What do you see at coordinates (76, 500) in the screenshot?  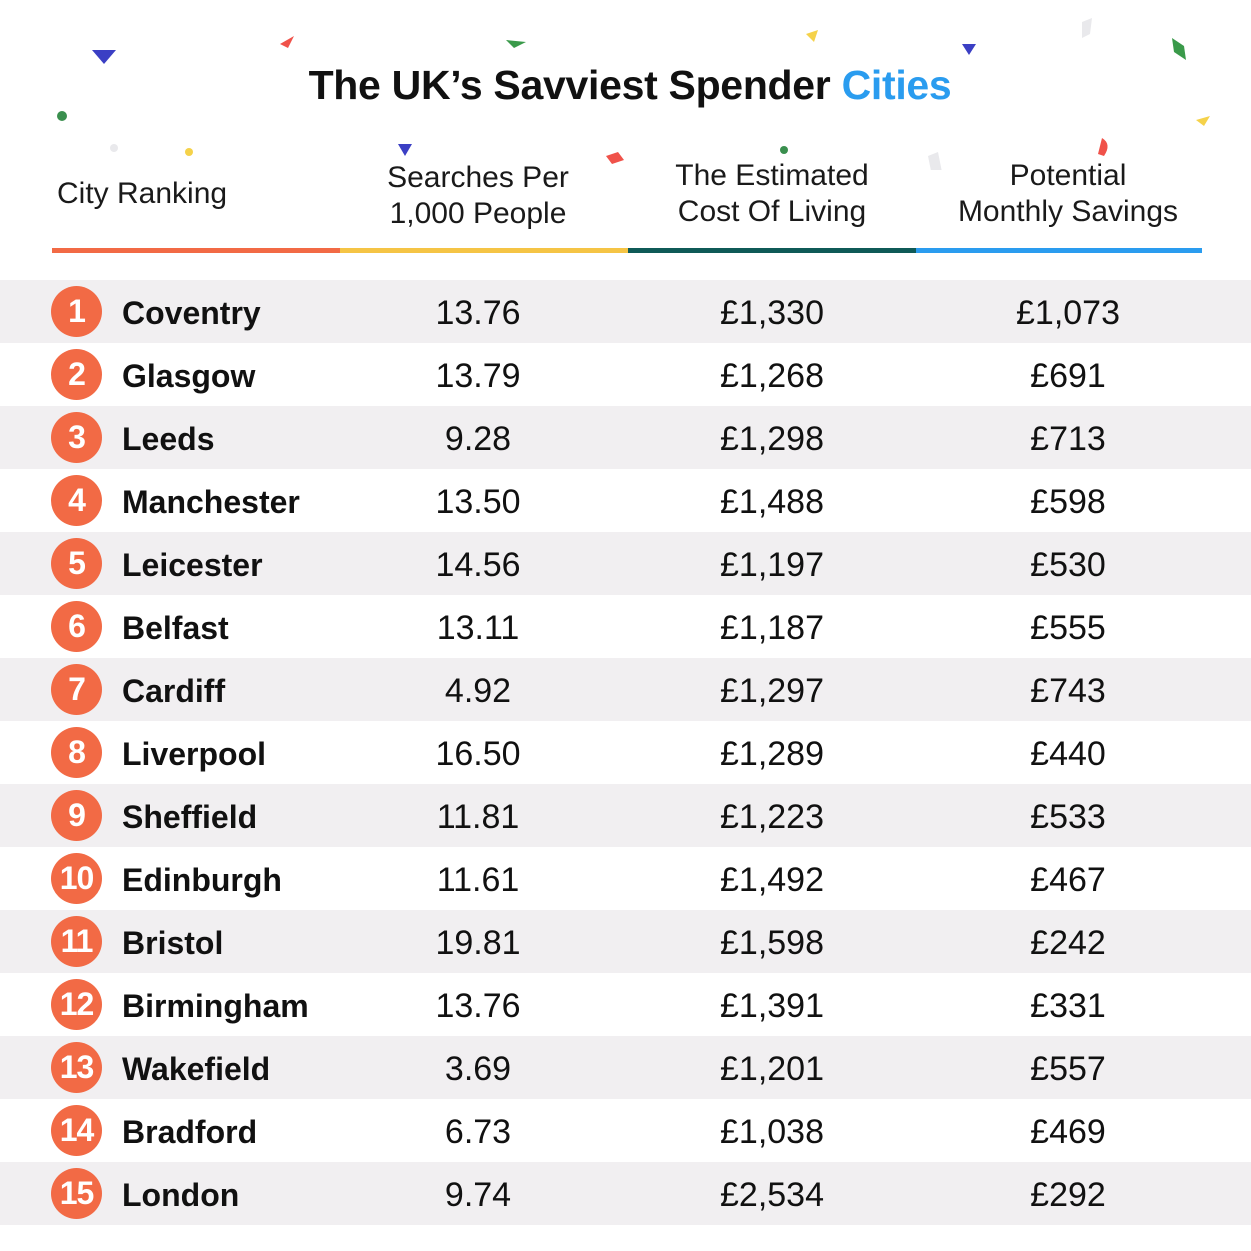 I see `rank-badge: 4` at bounding box center [76, 500].